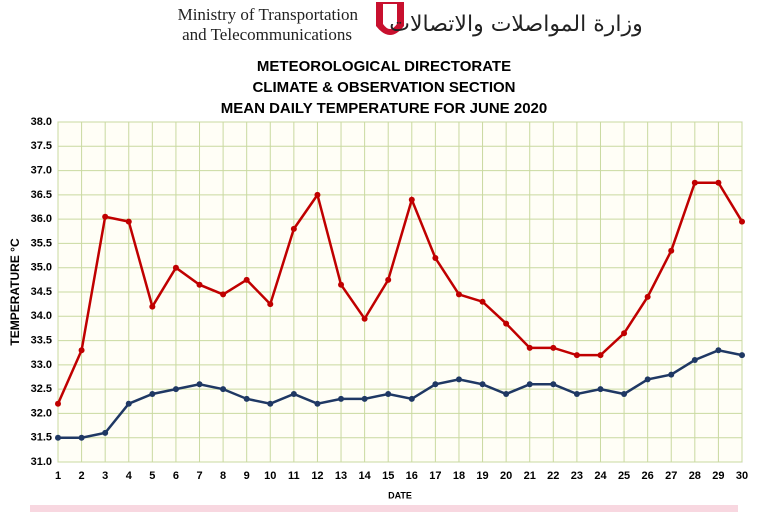 The width and height of the screenshot is (768, 512). What do you see at coordinates (41, 146) in the screenshot?
I see `y-tick-label: 37.5` at bounding box center [41, 146].